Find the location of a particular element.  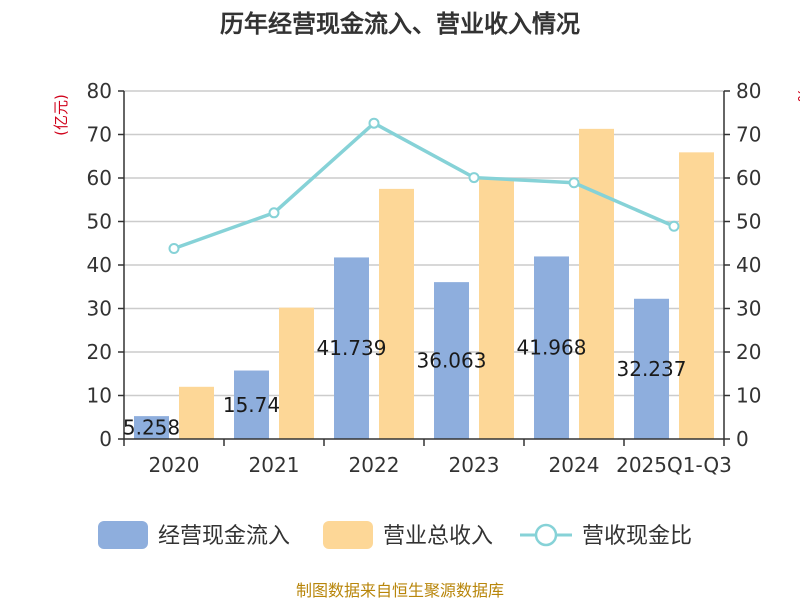

y-right-tick-label: 70 is located at coordinates (748, 135).